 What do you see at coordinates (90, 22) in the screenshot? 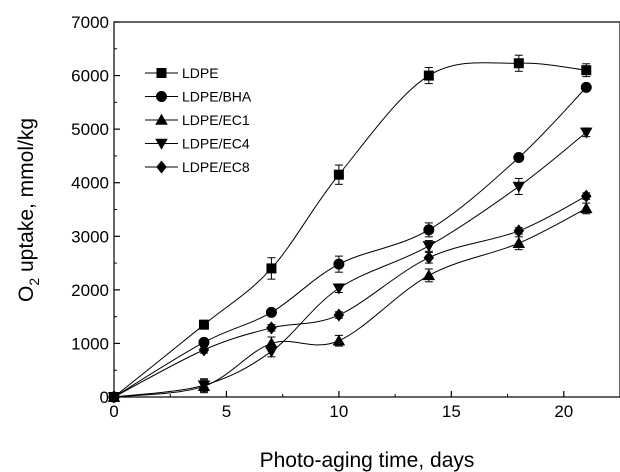
I see `y-tick-label: 7000` at bounding box center [90, 22].